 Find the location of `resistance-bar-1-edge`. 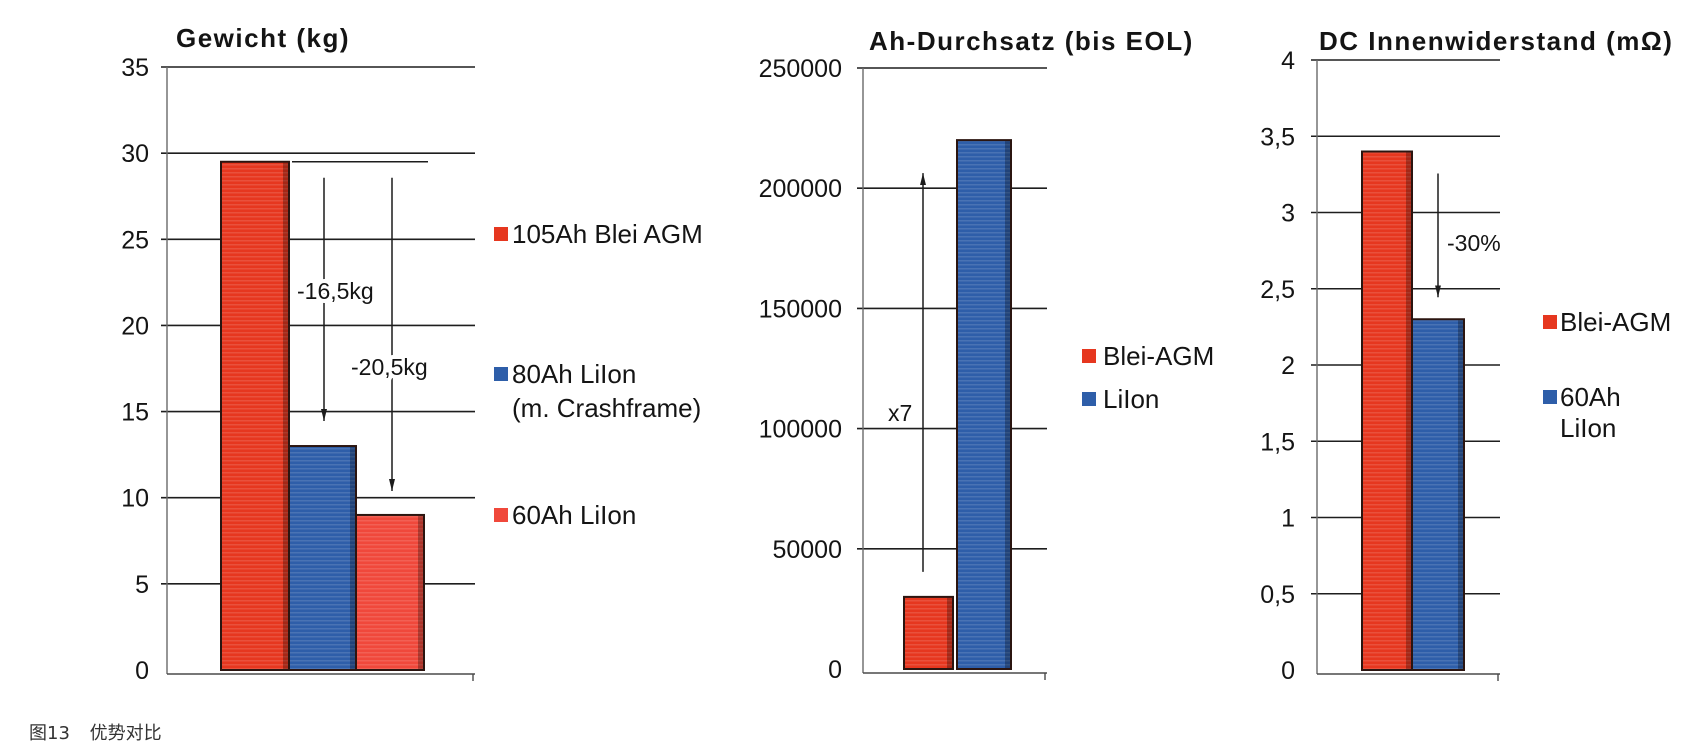

resistance-bar-1-edge is located at coordinates (1460, 494).